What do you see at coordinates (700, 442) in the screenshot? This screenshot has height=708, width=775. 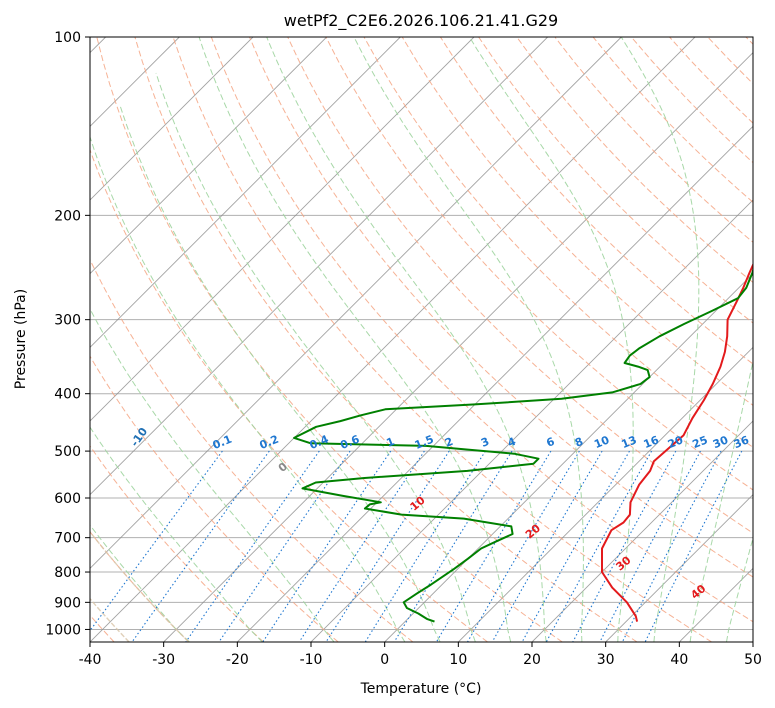 I see `mixing-ratio-label: 25` at bounding box center [700, 442].